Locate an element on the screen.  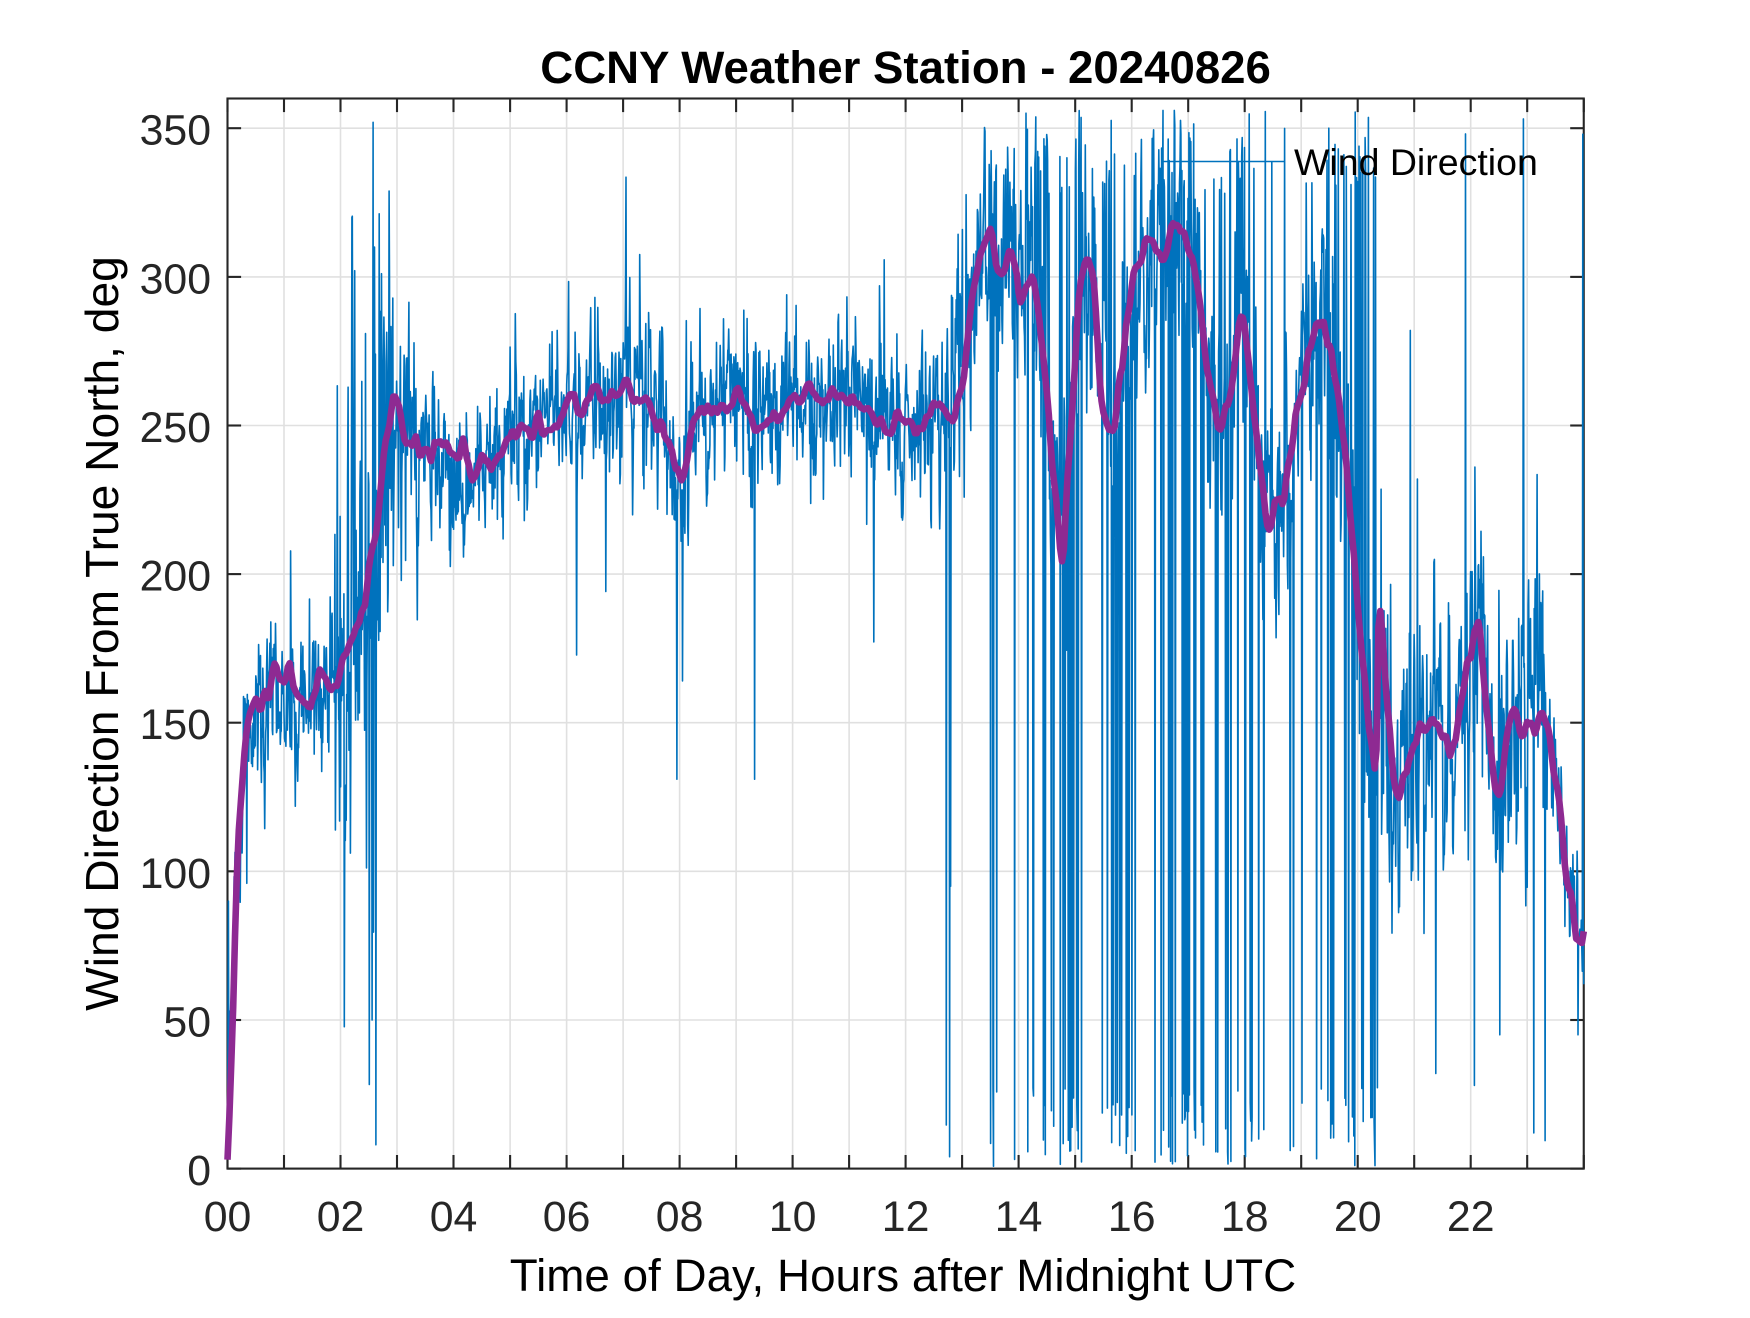
svg-text: 14 is located at coordinates (1019, 1217).